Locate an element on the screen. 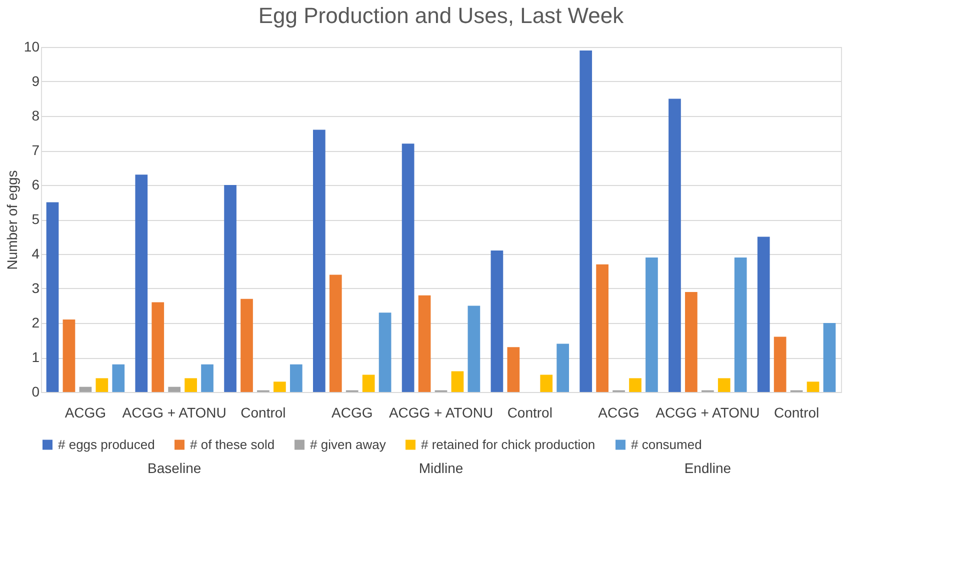 The image size is (955, 576). y-tick-label: 8 is located at coordinates (36, 116).